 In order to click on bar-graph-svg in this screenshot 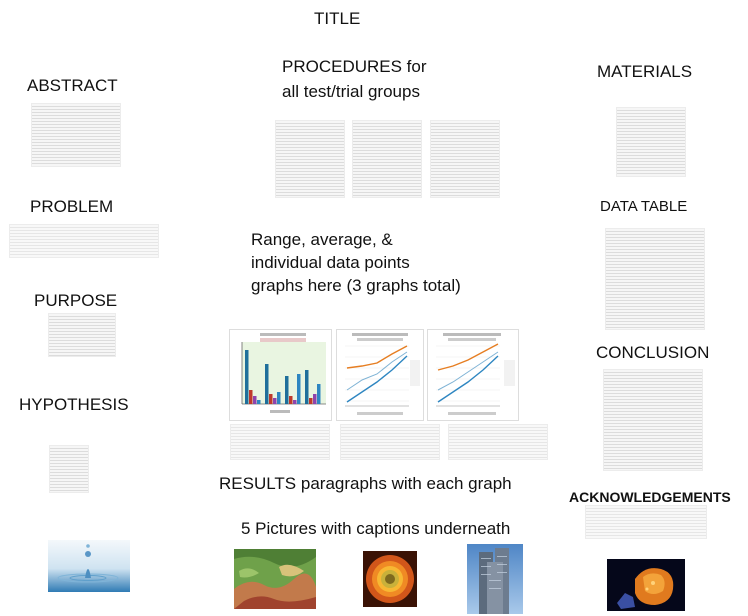, I will do `click(280, 375)`.